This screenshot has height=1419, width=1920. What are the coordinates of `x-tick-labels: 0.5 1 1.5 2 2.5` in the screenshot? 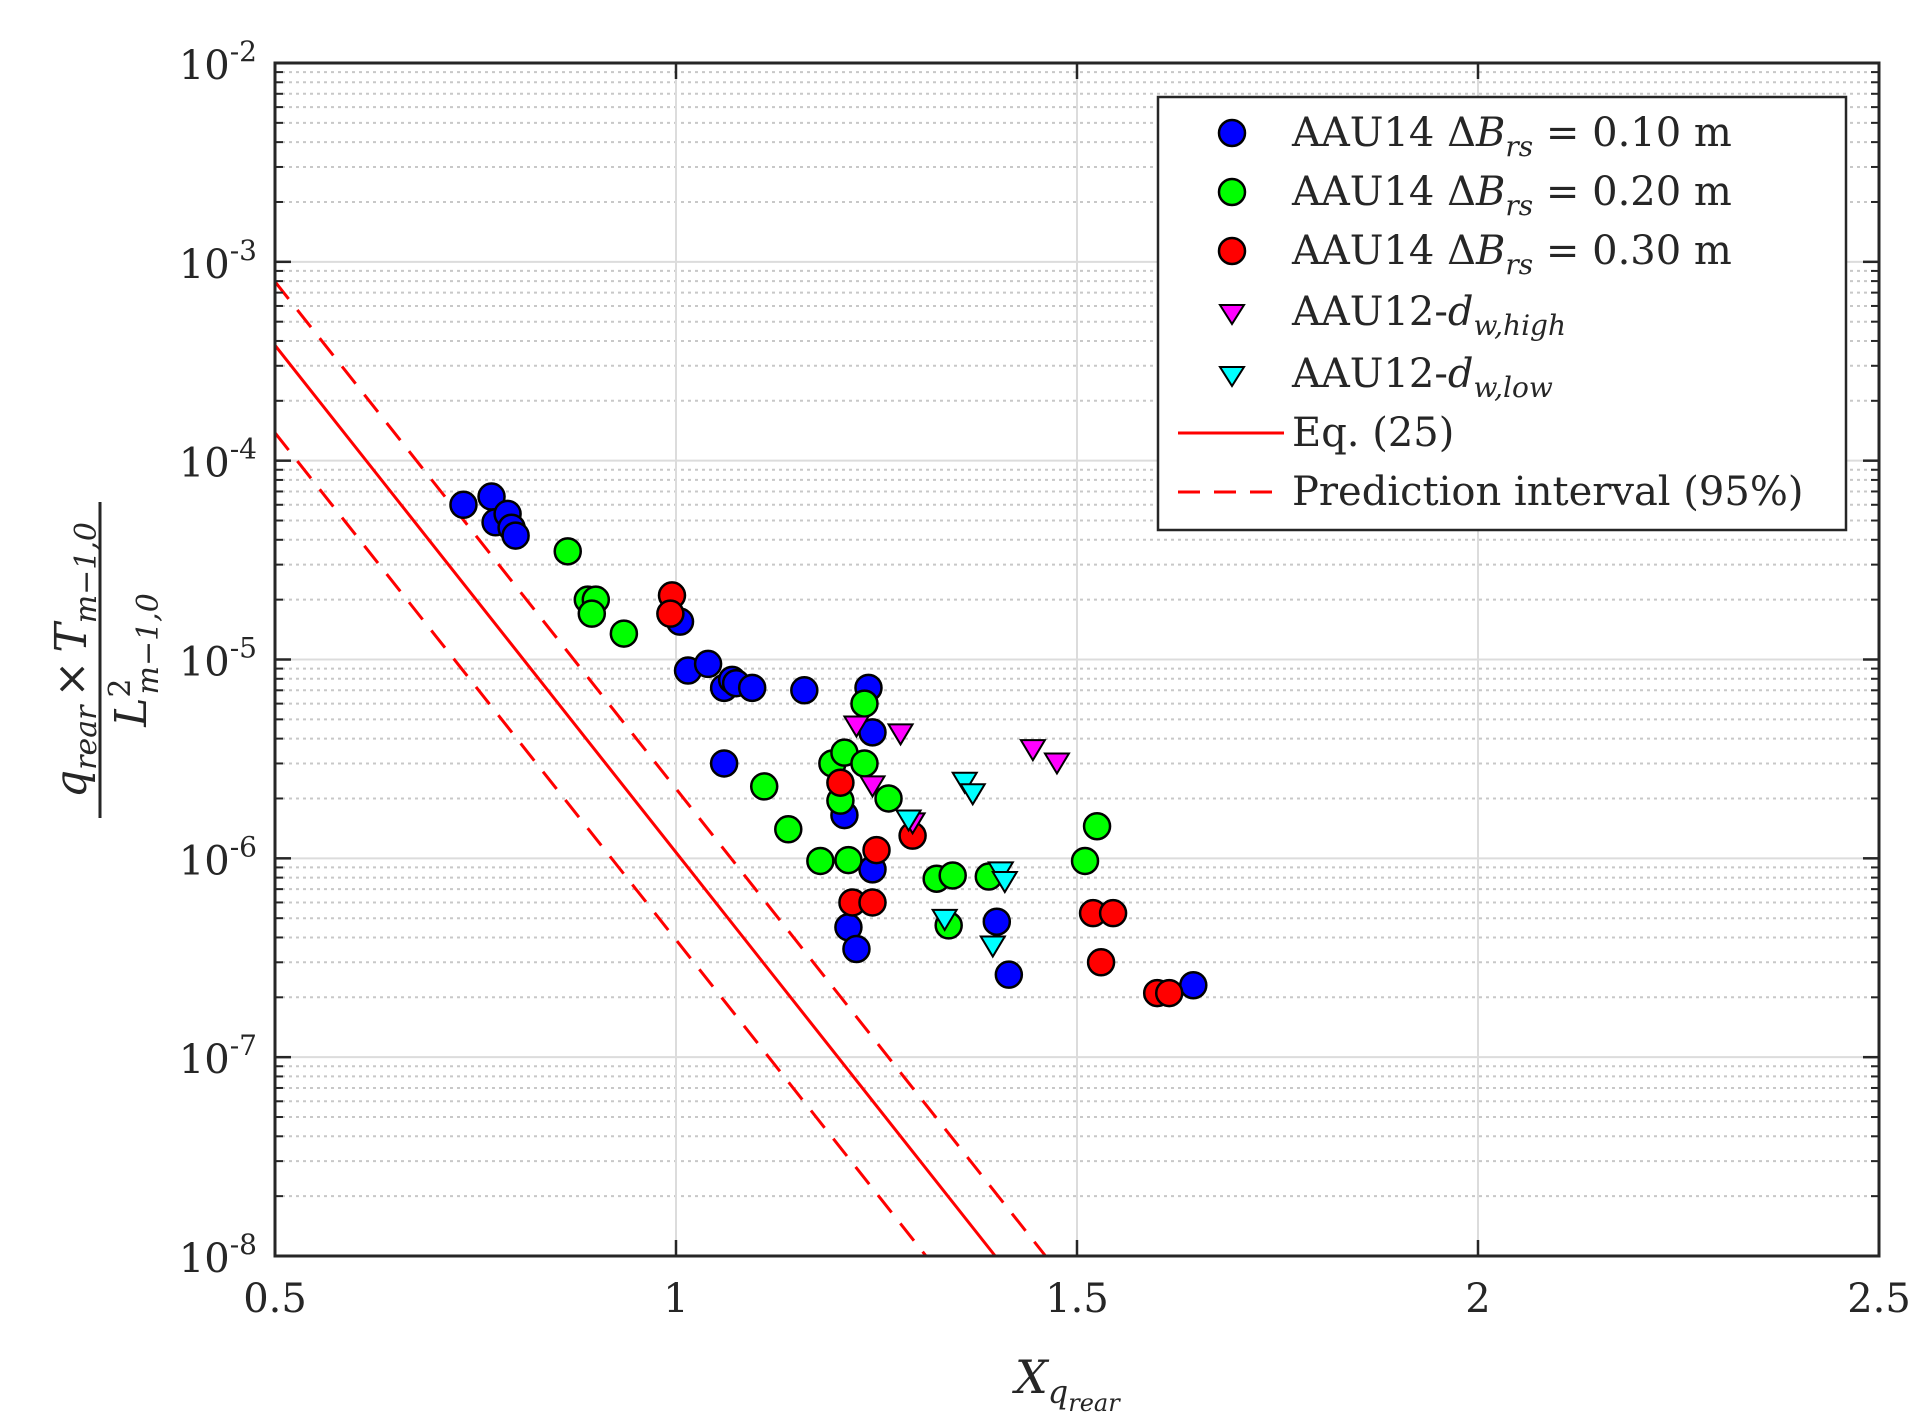 It's located at (1077, 1299).